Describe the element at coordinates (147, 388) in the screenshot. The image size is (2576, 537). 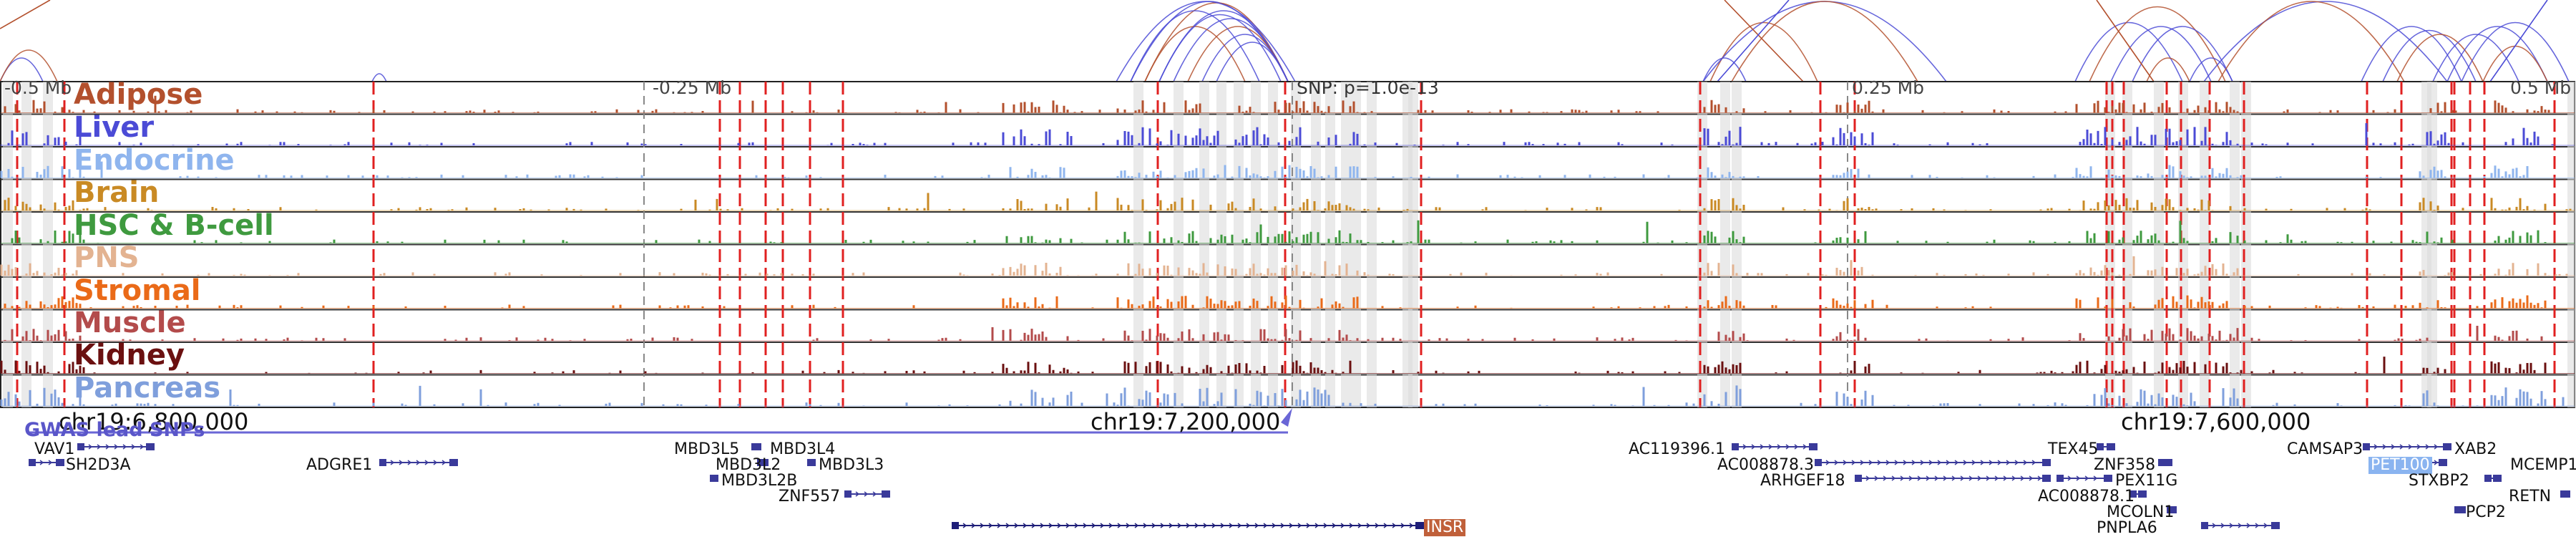
I see `track-label-pancreas: Pancreas` at that location.